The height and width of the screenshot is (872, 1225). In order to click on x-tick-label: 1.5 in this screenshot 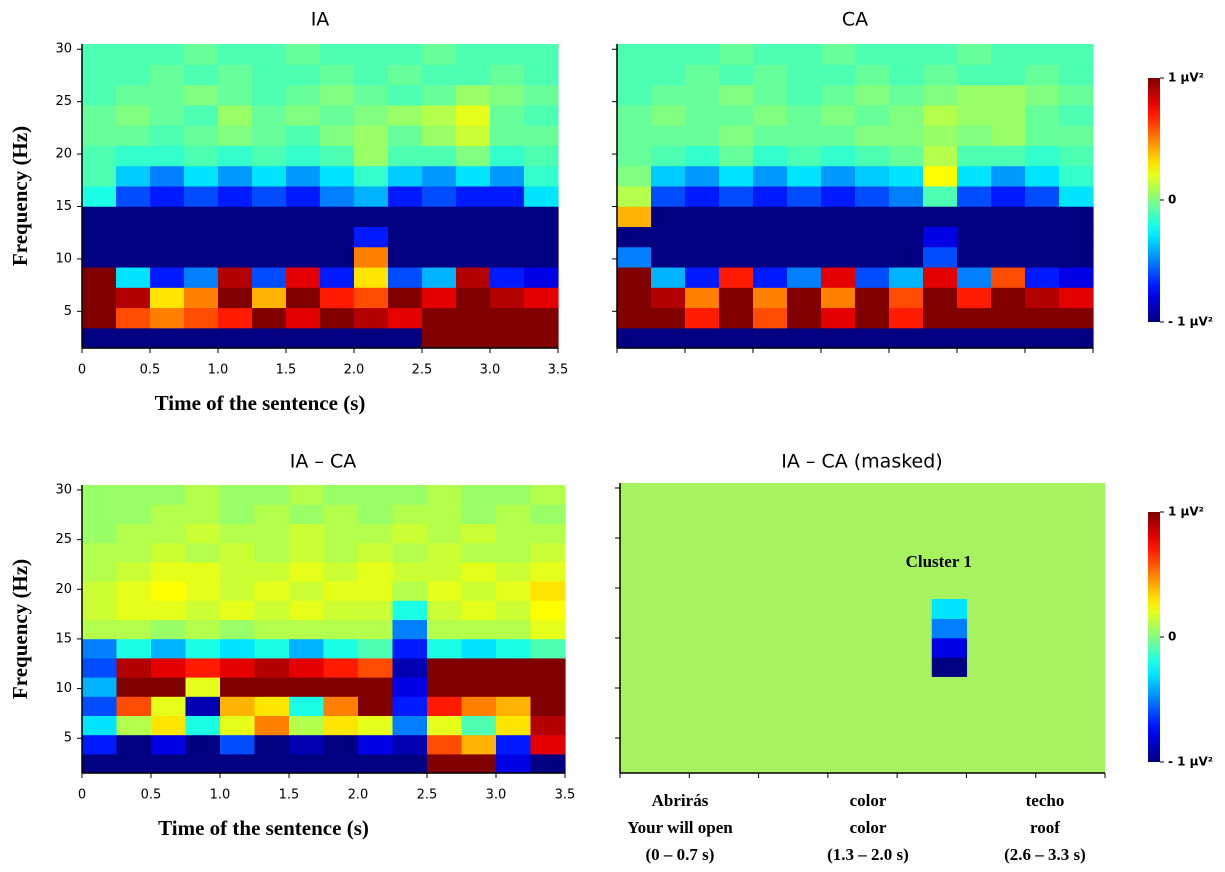, I will do `click(289, 795)`.